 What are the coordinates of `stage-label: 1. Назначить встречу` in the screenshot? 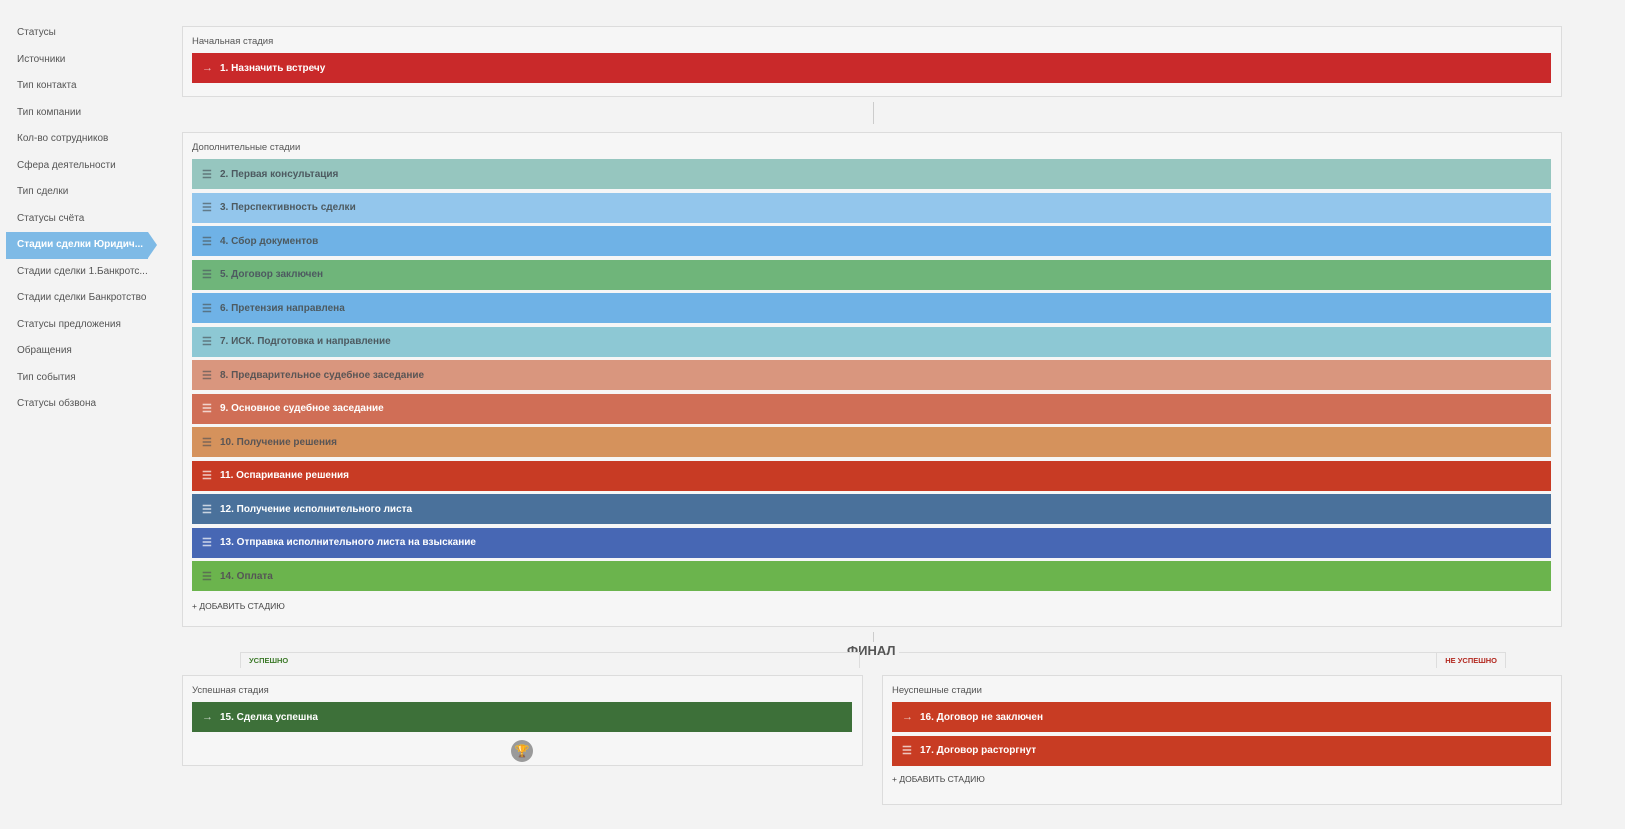 It's located at (273, 68).